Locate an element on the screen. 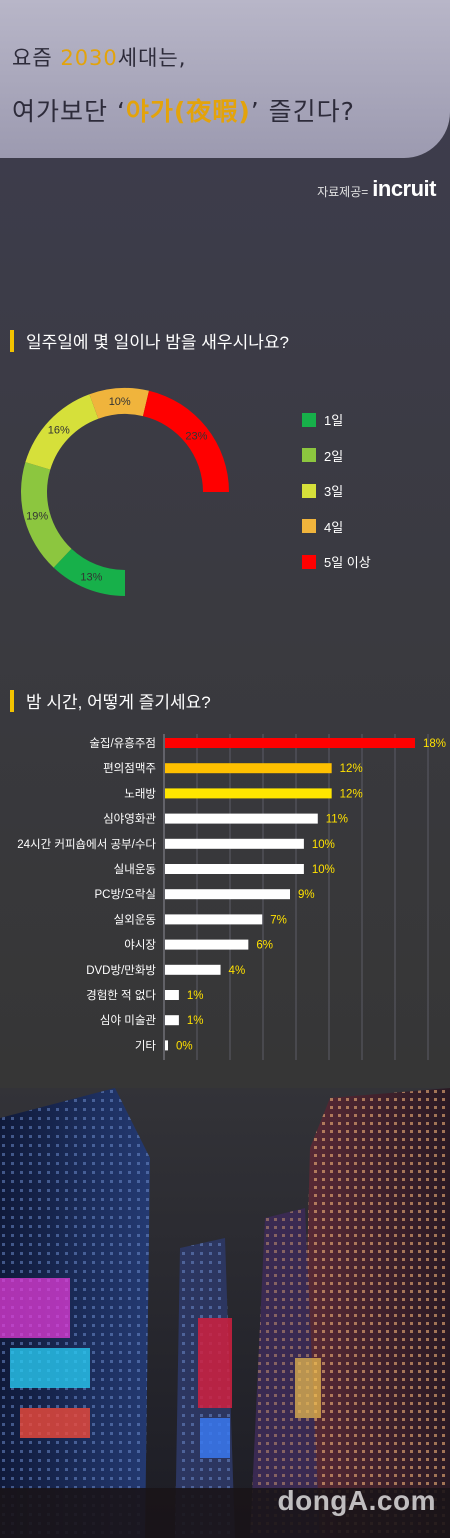  headline-line-2: 여가보단 ‘야가(夜暇)’ 즐긴다? is located at coordinates (183, 110).